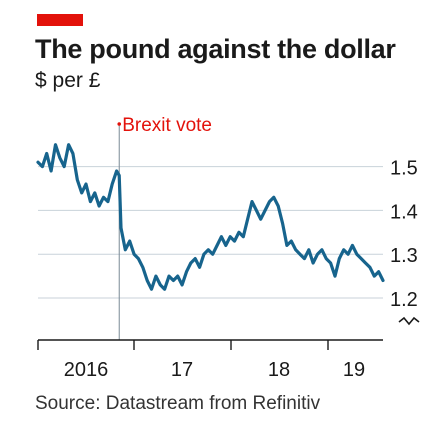 This screenshot has width=434, height=424. I want to click on x-axis, so click(210, 344).